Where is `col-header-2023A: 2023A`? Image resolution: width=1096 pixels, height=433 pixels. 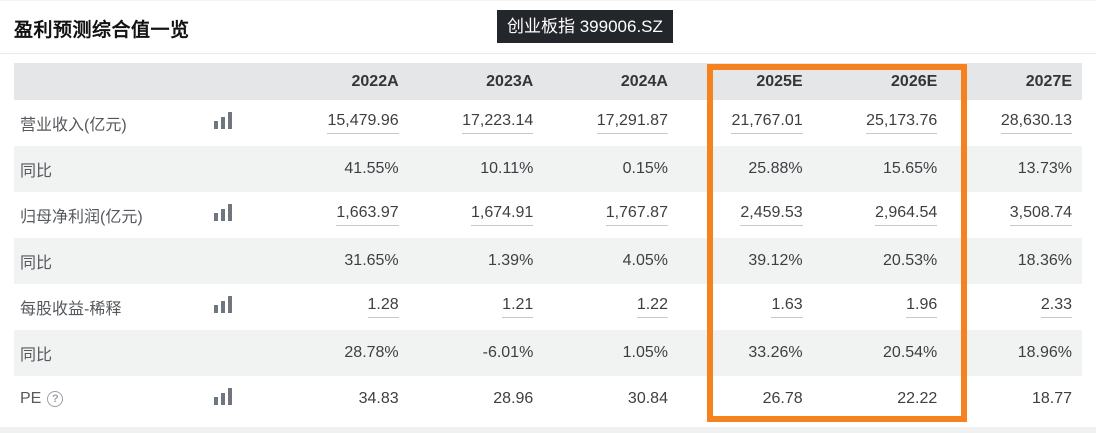
col-header-2023A: 2023A is located at coordinates (476, 81).